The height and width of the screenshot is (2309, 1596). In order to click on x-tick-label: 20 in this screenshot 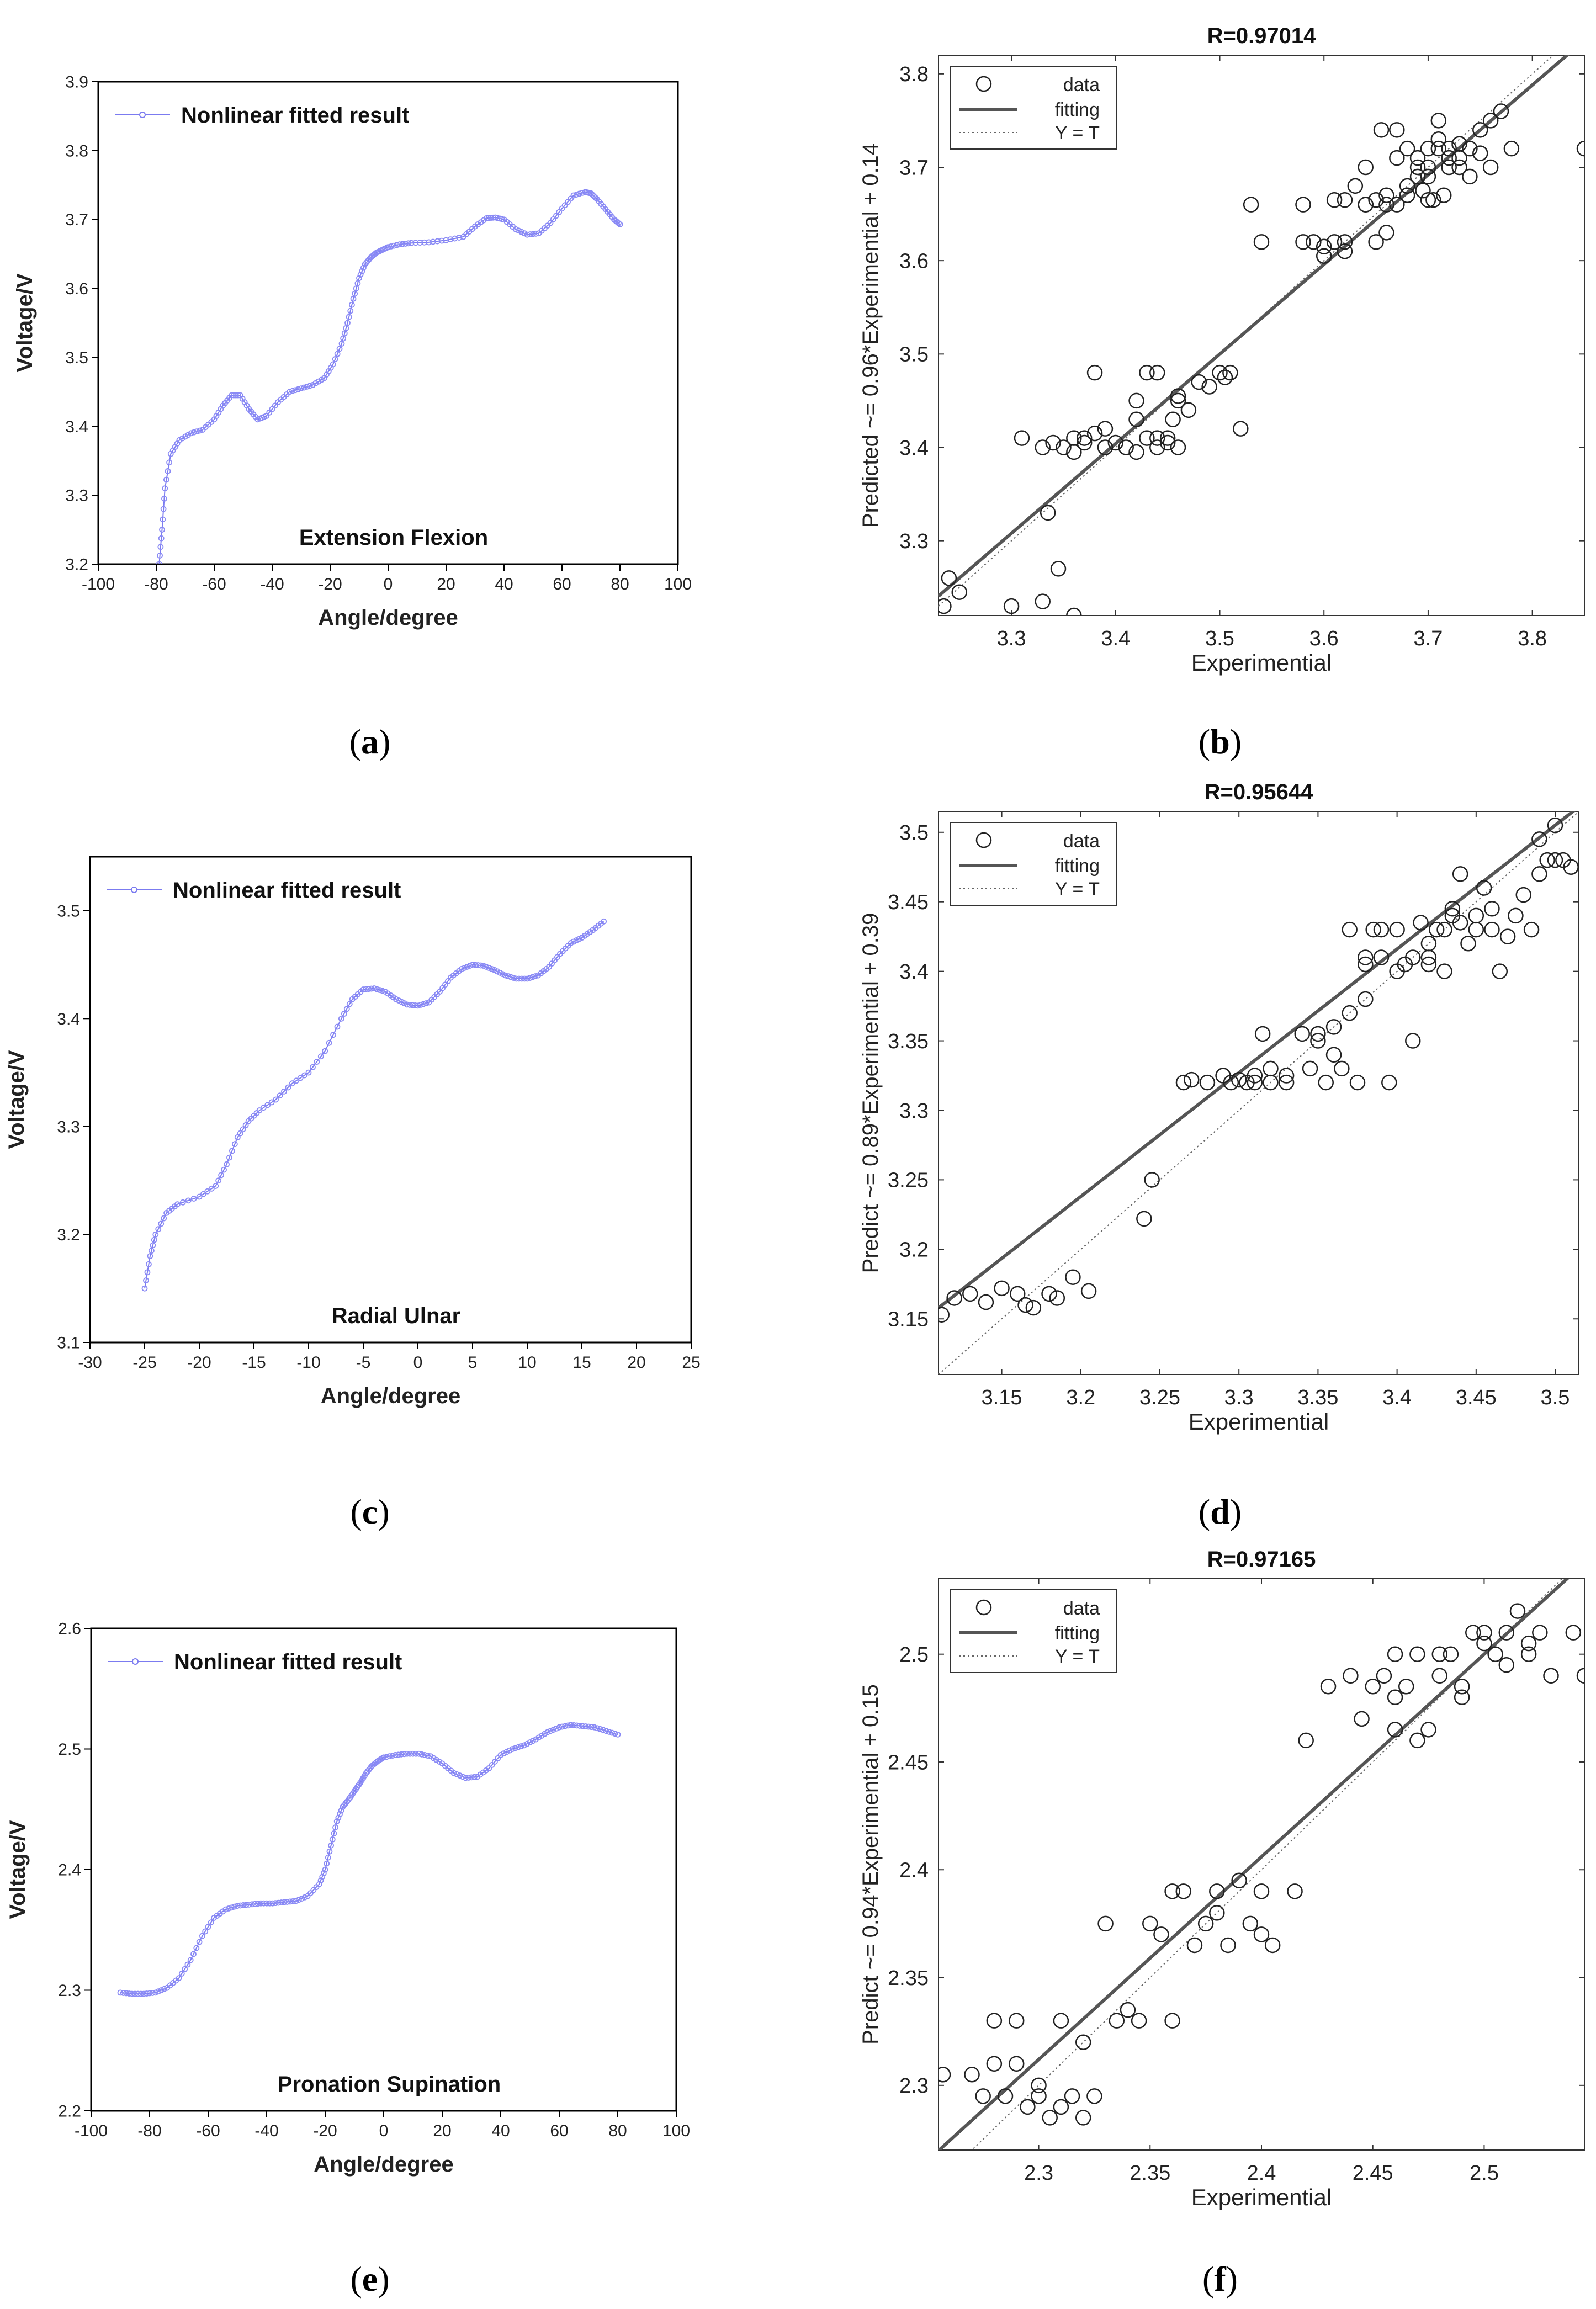, I will do `click(442, 2131)`.